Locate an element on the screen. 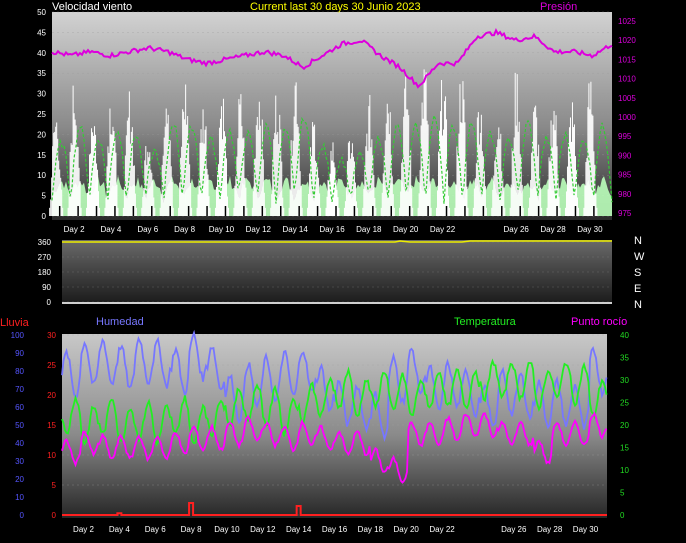 This screenshot has height=543, width=686. humidity-label: Humedad is located at coordinates (120, 322).